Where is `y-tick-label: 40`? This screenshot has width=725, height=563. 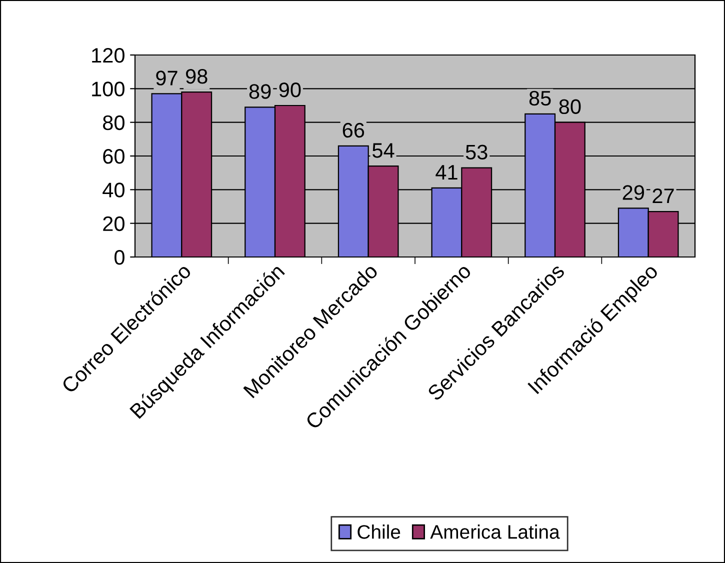 y-tick-label: 40 is located at coordinates (113, 190).